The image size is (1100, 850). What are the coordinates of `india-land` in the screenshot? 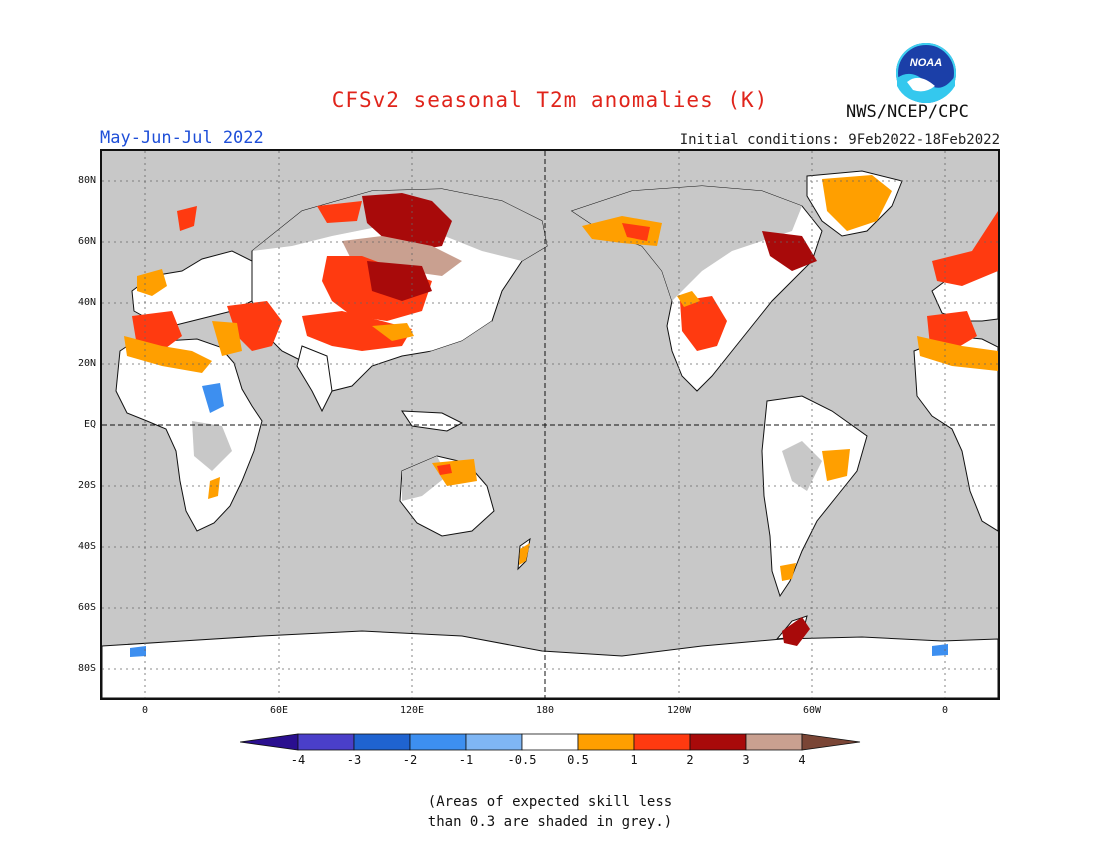 It's located at (314, 379).